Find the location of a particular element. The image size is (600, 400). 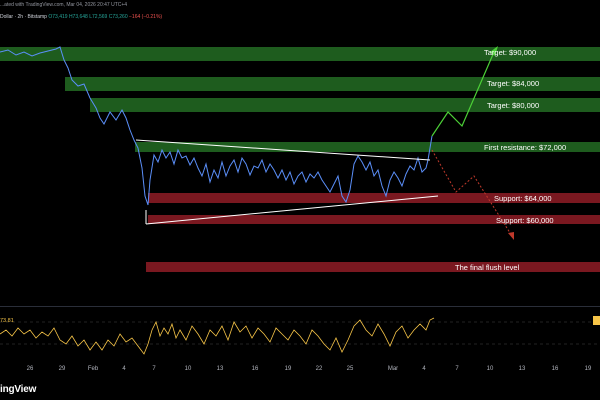

zone-label-target-90000: Target: $90,000 is located at coordinates (510, 52).